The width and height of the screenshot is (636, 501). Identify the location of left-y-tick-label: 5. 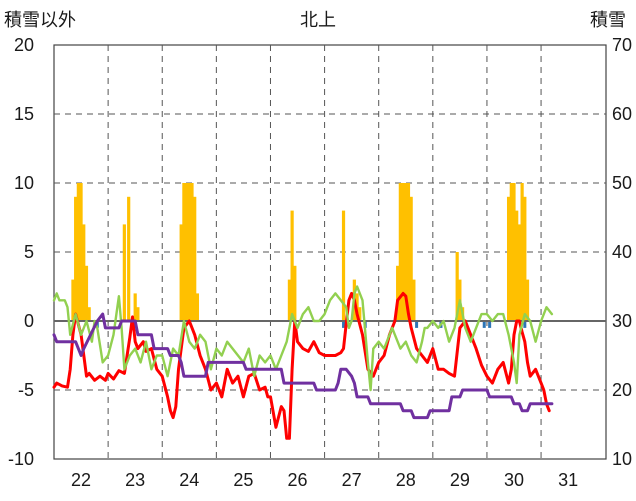
(29, 252).